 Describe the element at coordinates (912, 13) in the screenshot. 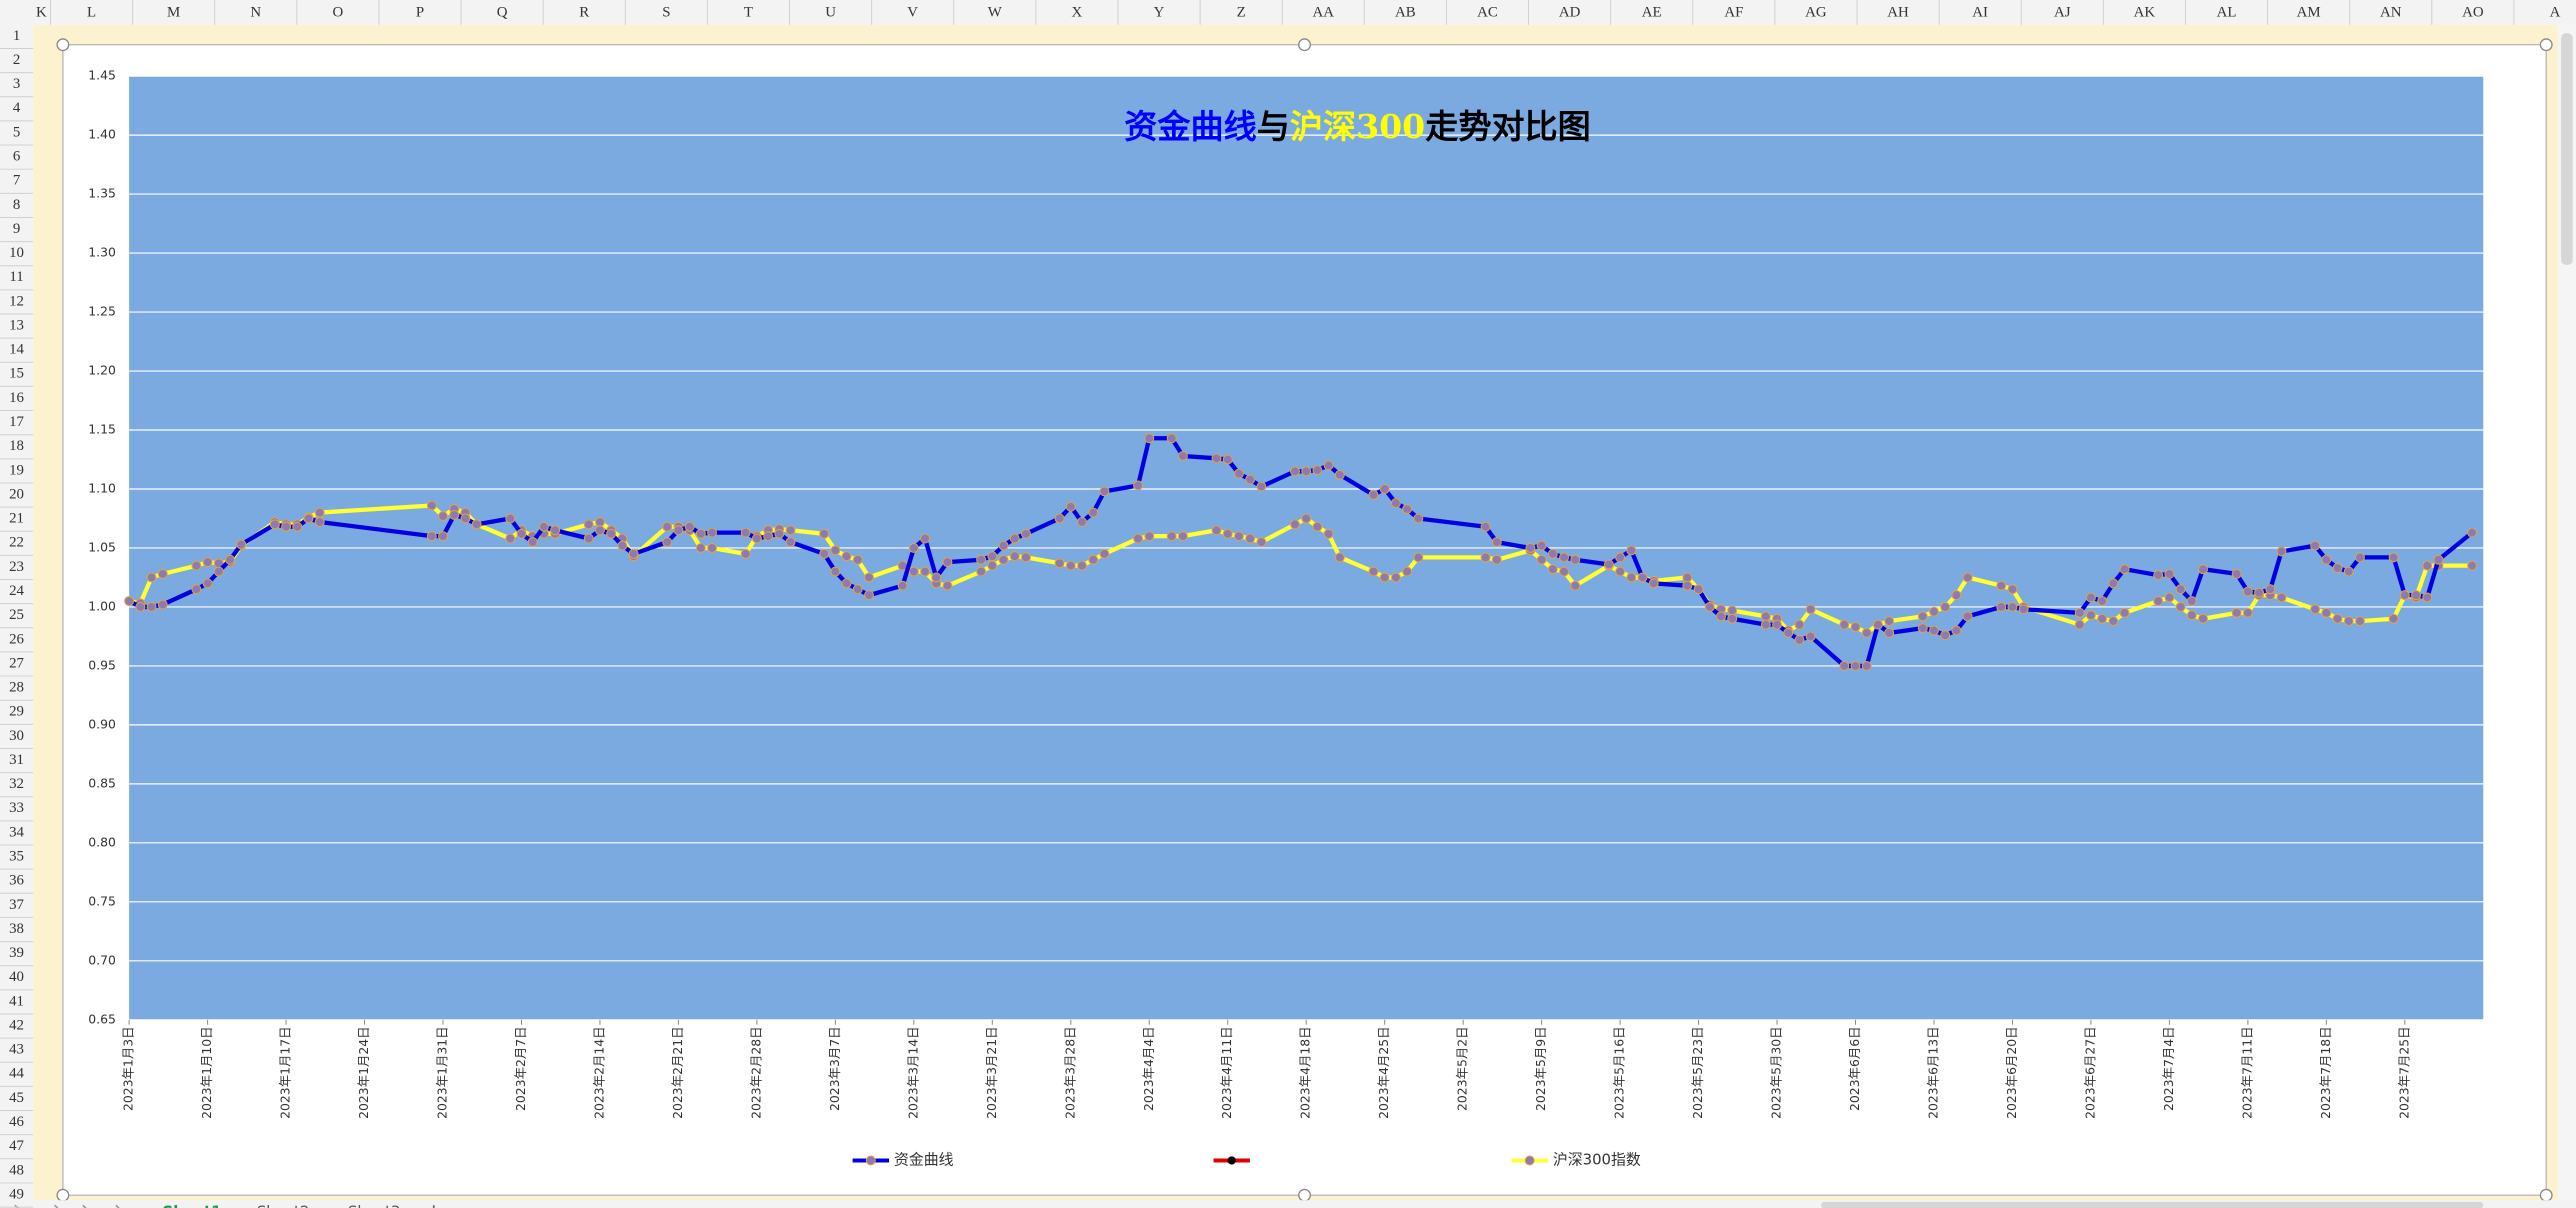

I see `column-header: V` at that location.